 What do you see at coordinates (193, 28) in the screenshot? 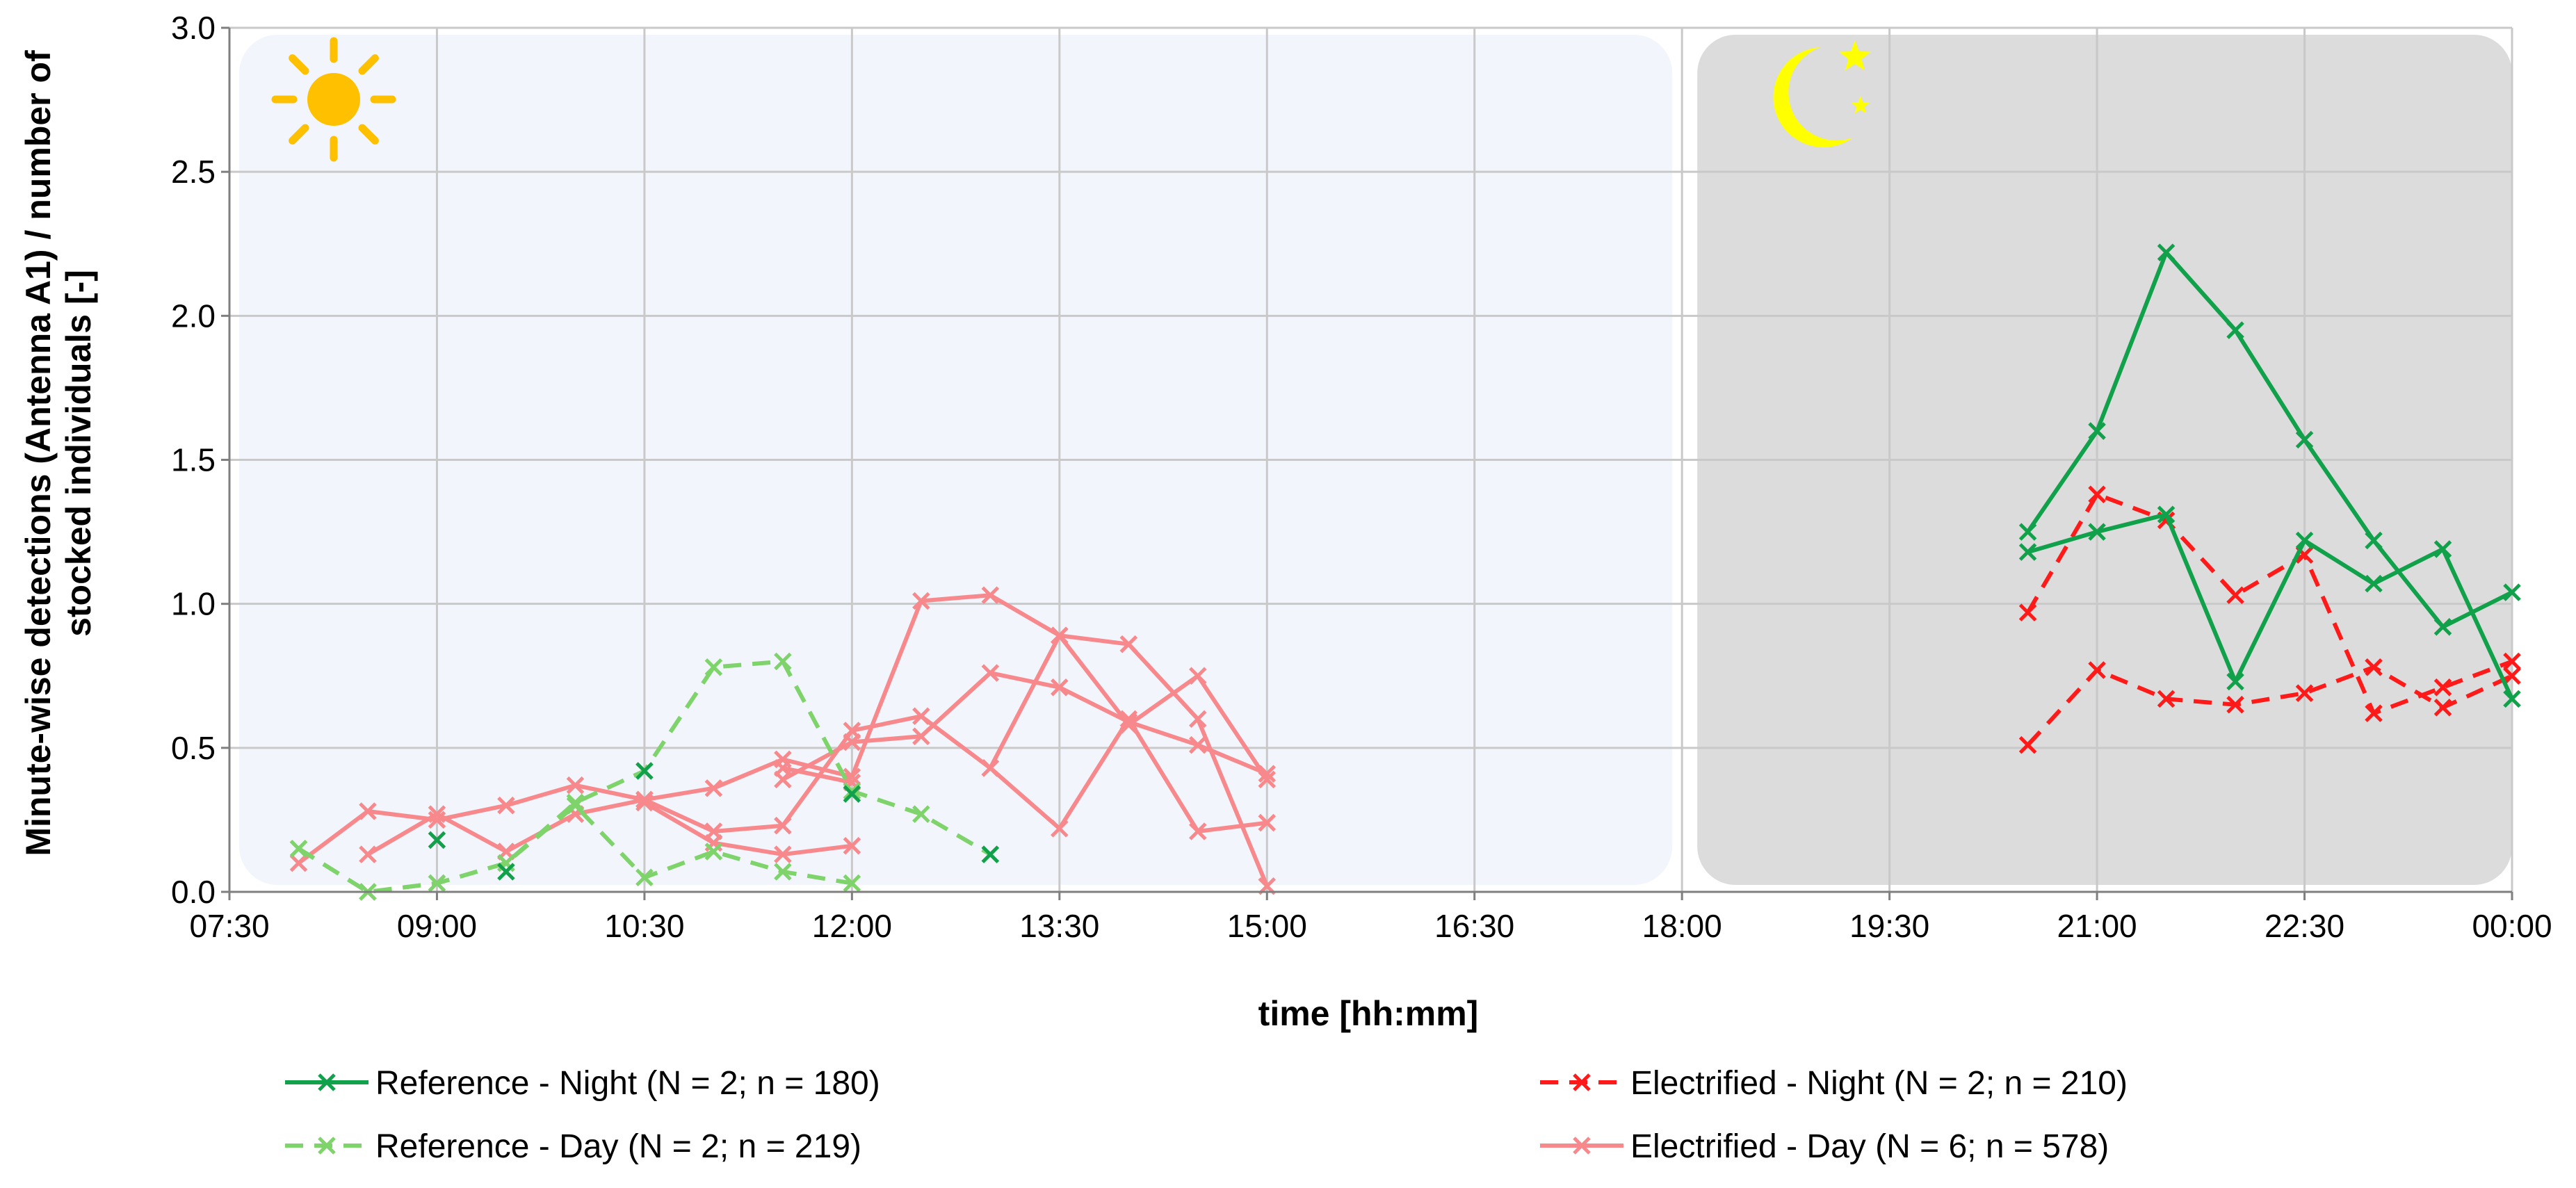
I see `y-tick-label: 3.0` at bounding box center [193, 28].